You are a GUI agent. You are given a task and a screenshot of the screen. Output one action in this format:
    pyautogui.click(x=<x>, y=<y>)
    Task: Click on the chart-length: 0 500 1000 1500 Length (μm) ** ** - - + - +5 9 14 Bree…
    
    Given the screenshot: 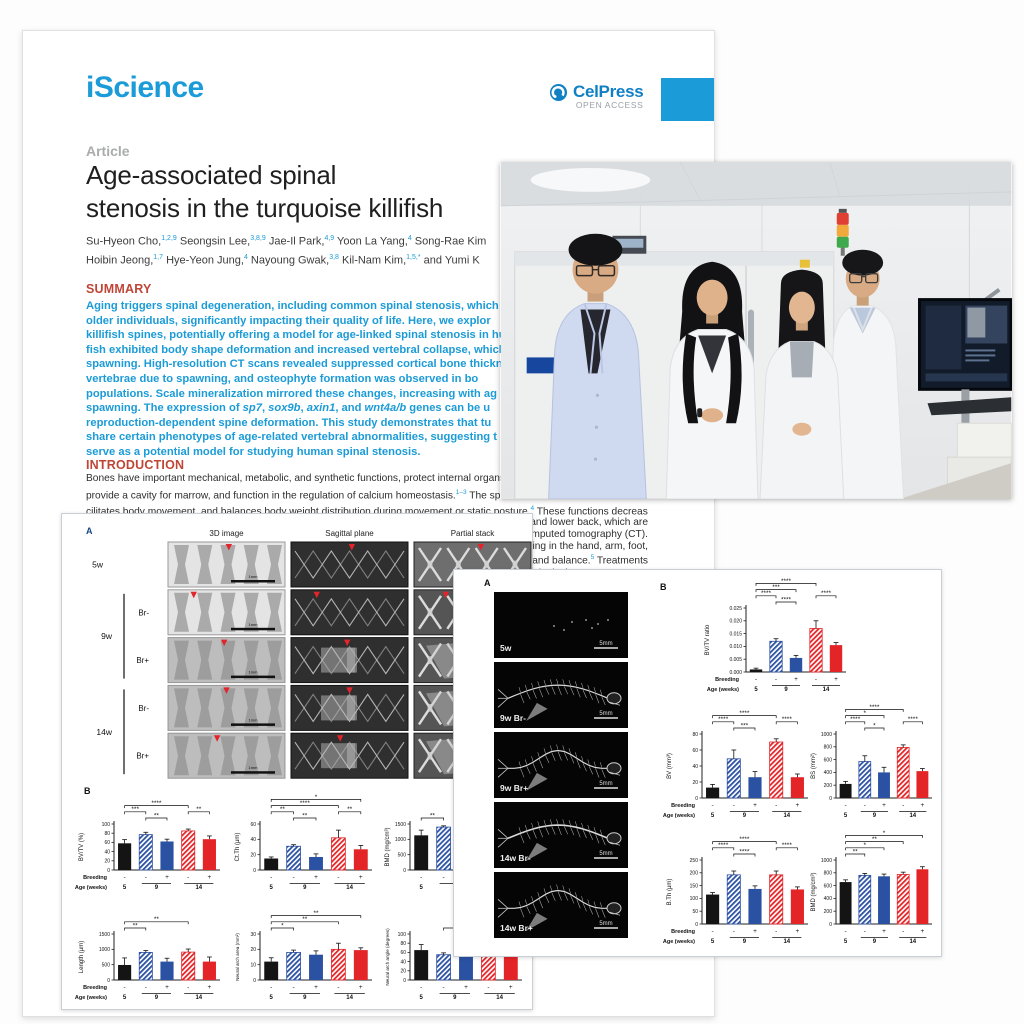 What is the action you would take?
    pyautogui.click(x=149, y=958)
    